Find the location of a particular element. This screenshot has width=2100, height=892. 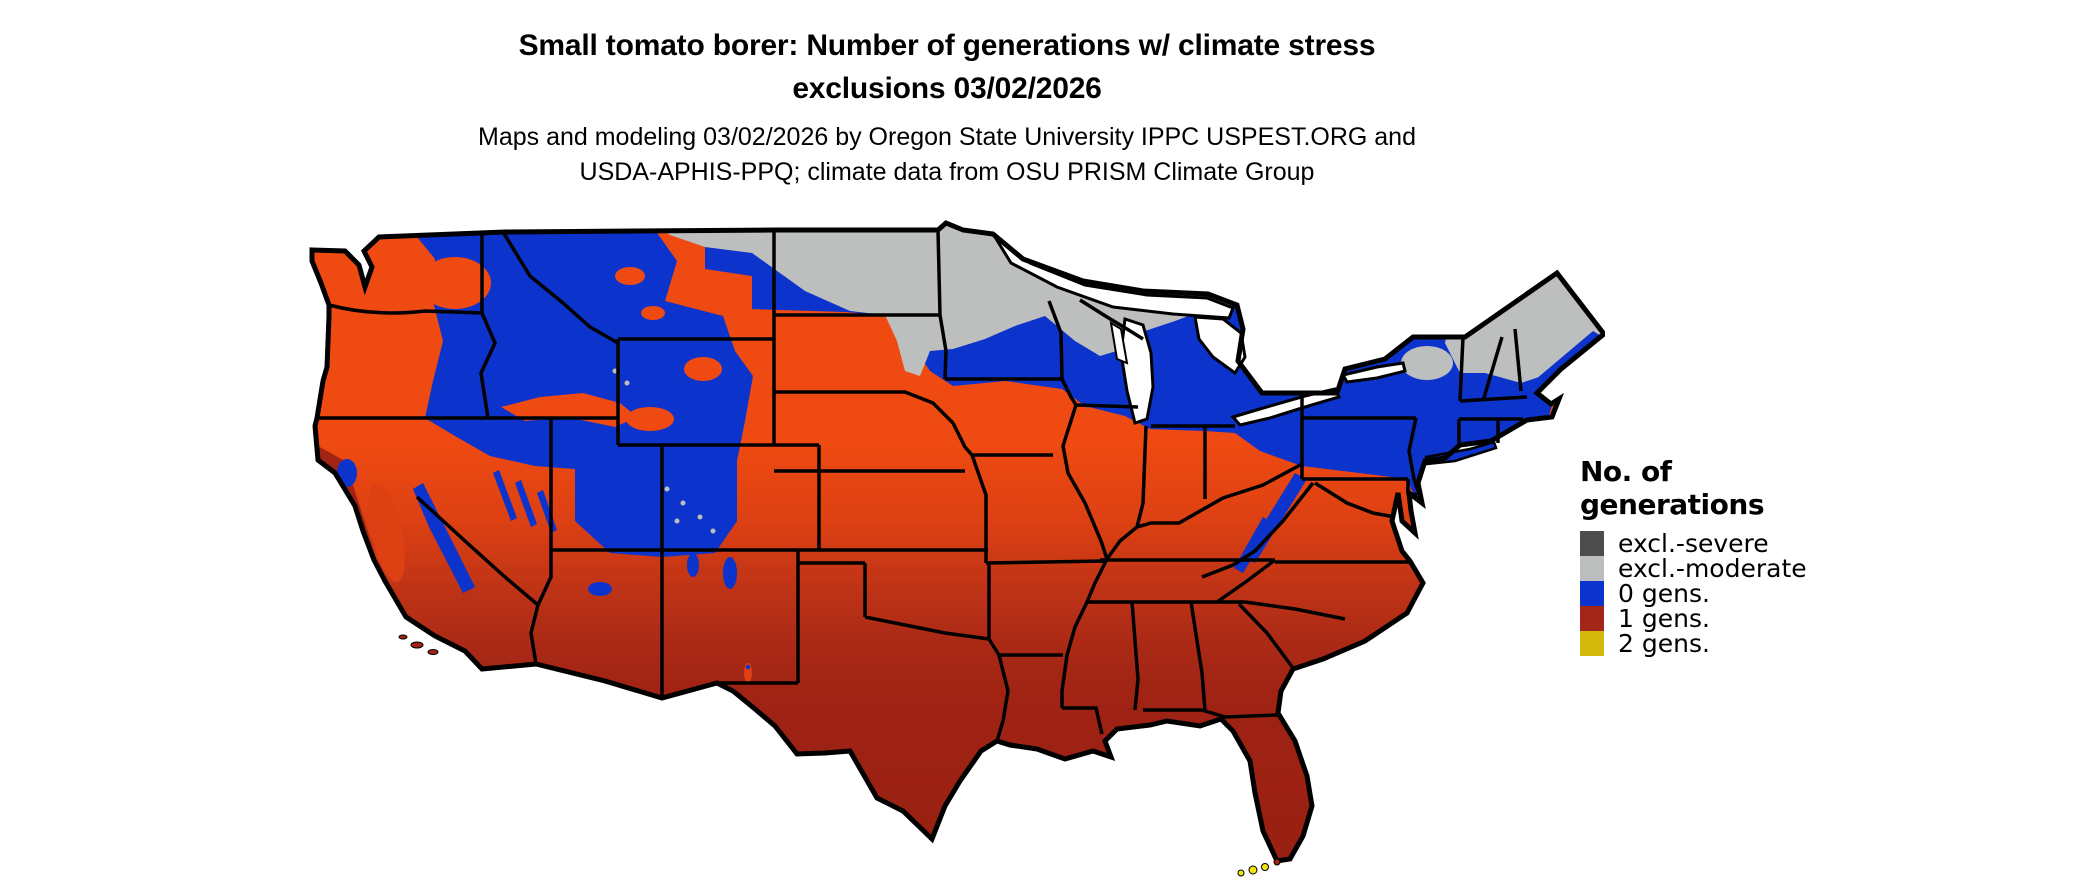

bighorn-basin-orange-patch is located at coordinates (703, 369).